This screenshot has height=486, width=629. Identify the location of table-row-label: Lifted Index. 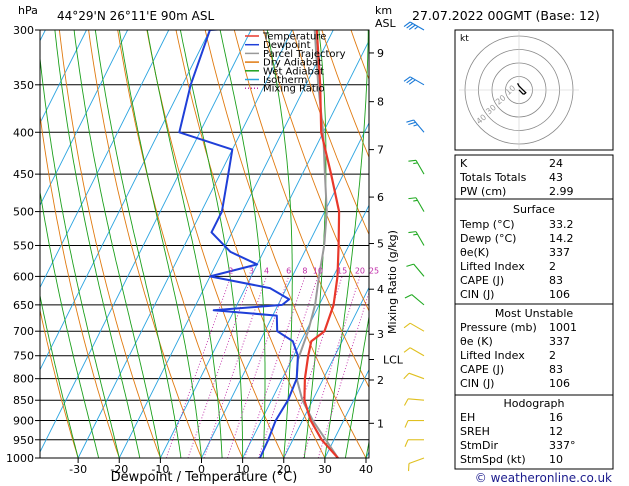
(492, 266).